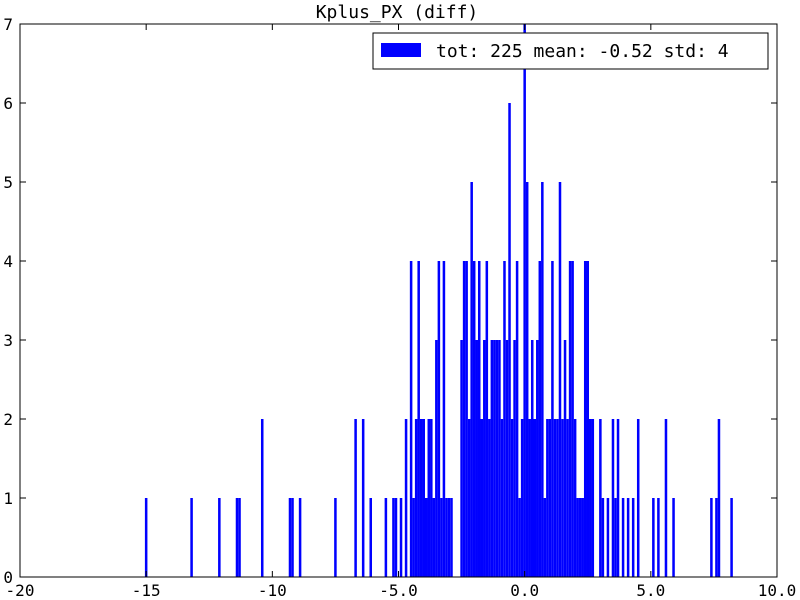 This screenshot has width=800, height=600. Describe the element at coordinates (524, 590) in the screenshot. I see `x-tick-label: 0.0` at that location.